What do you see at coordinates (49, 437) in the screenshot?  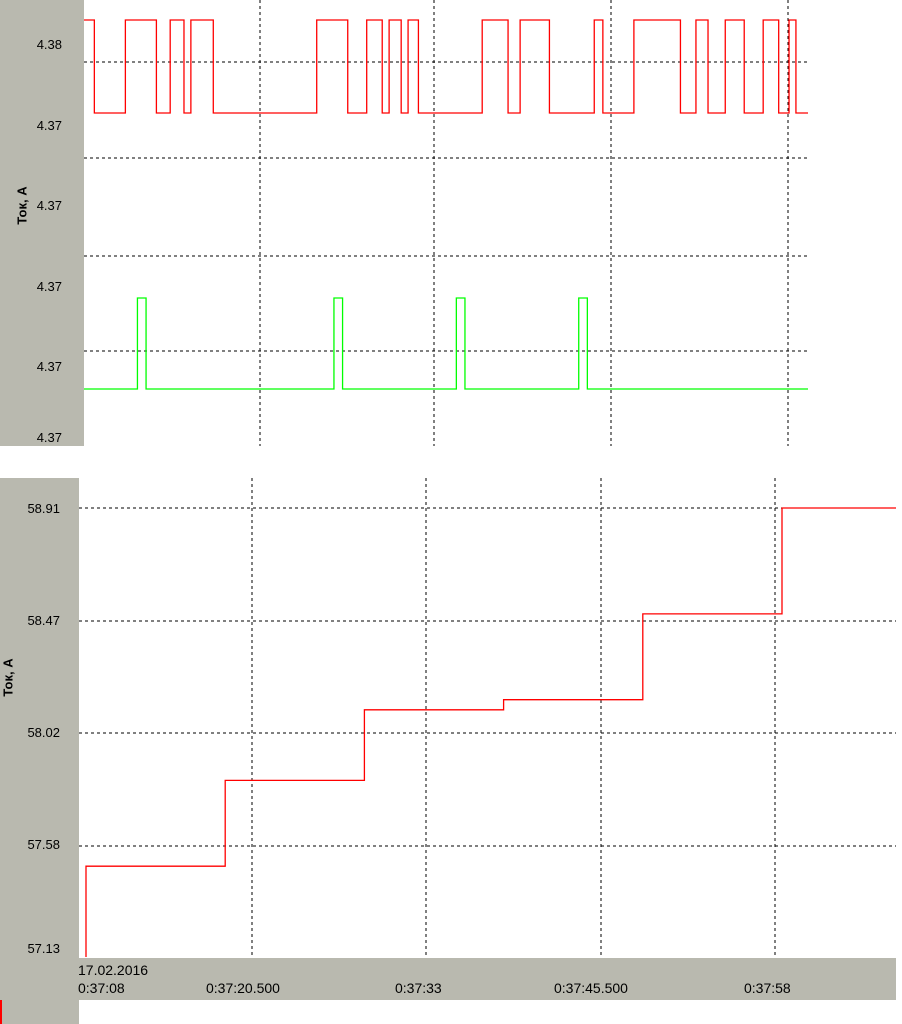 I see `top-y-tick-5: 4.37` at bounding box center [49, 437].